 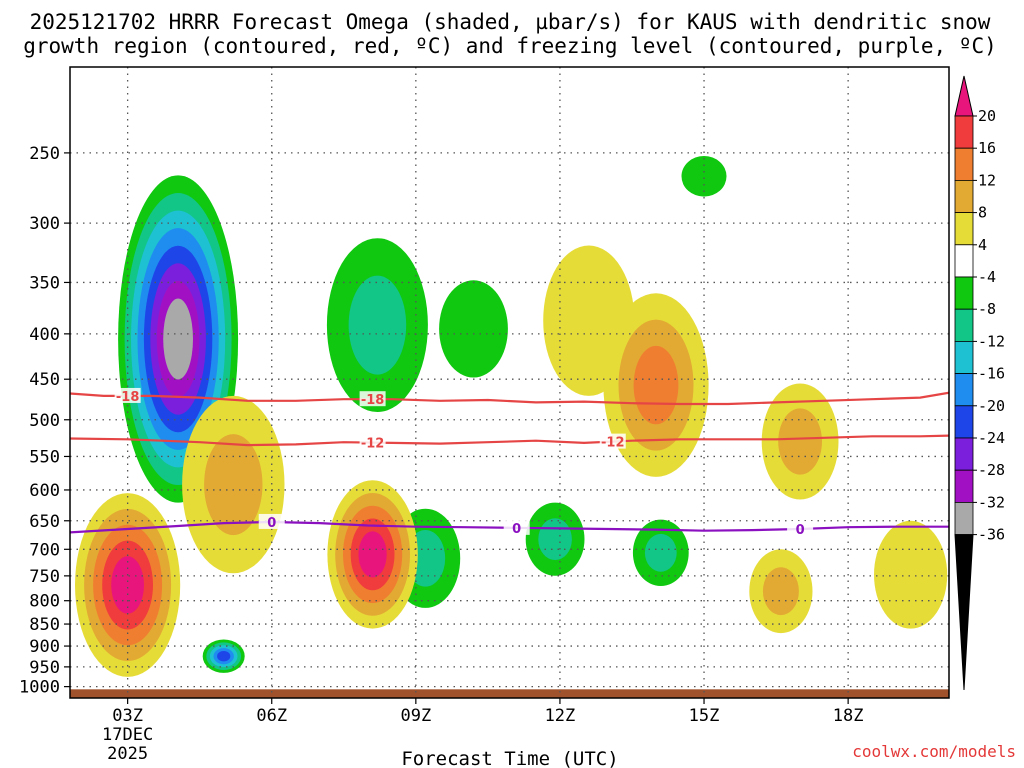 What do you see at coordinates (911, 574) in the screenshot?
I see `omega-feature-descent-19z` at bounding box center [911, 574].